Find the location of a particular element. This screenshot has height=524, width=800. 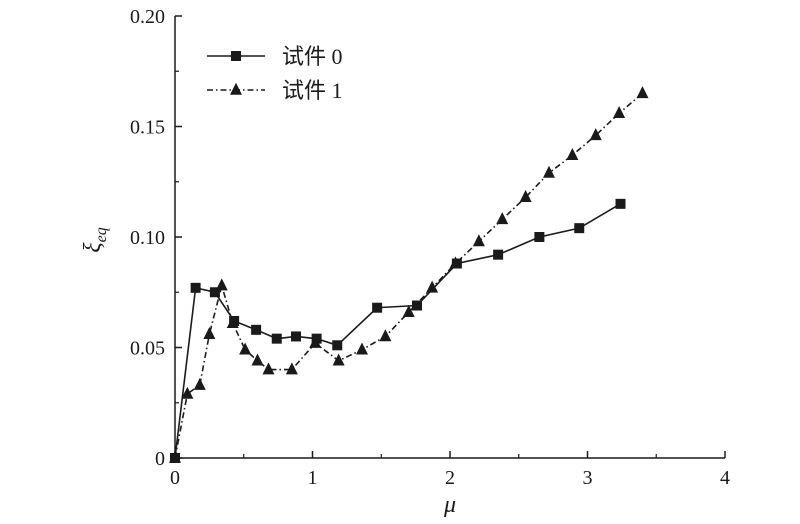

y-tick-label: 0.15 is located at coordinates (147, 128).